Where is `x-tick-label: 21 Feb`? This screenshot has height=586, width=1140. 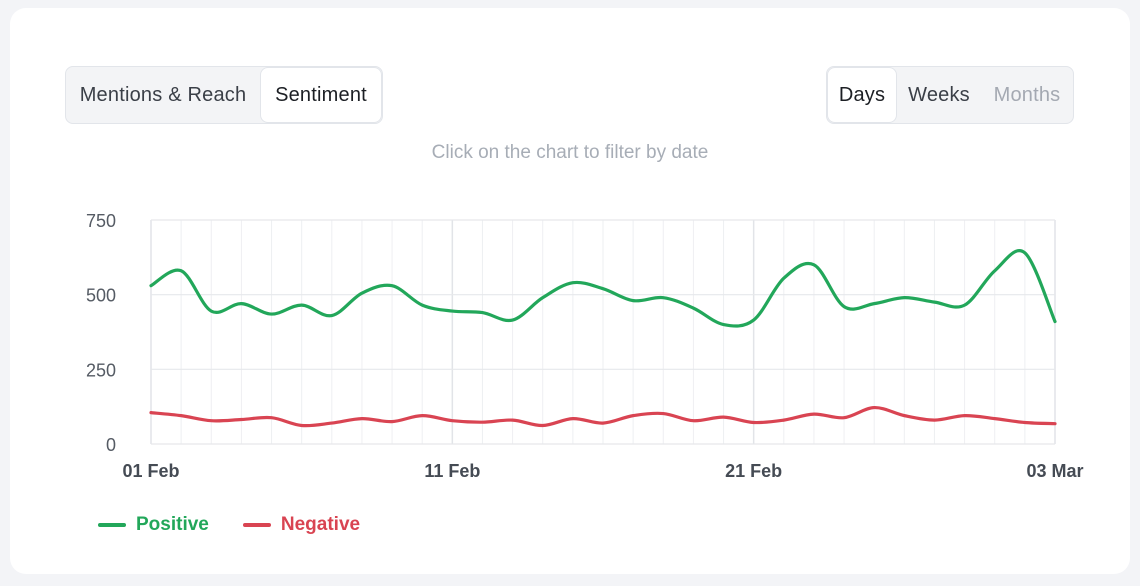
x-tick-label: 21 Feb is located at coordinates (753, 471).